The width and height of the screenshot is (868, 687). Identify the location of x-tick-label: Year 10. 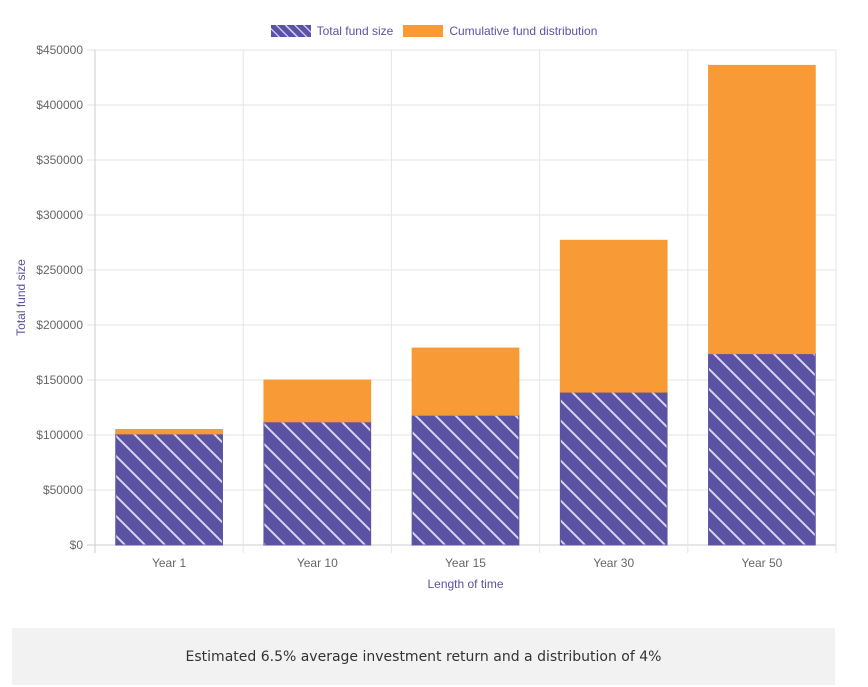
(317, 563).